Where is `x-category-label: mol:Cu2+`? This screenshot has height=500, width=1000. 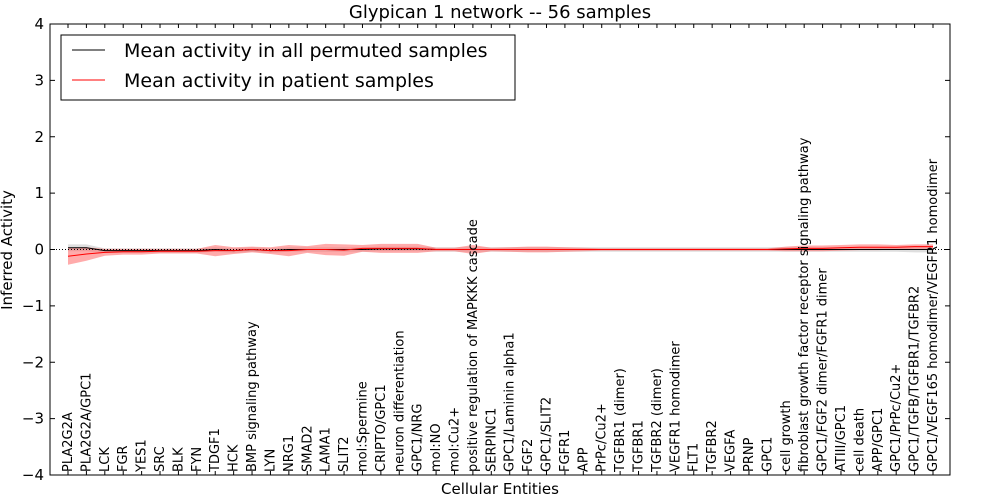
x-category-label: mol:Cu2+ is located at coordinates (454, 439).